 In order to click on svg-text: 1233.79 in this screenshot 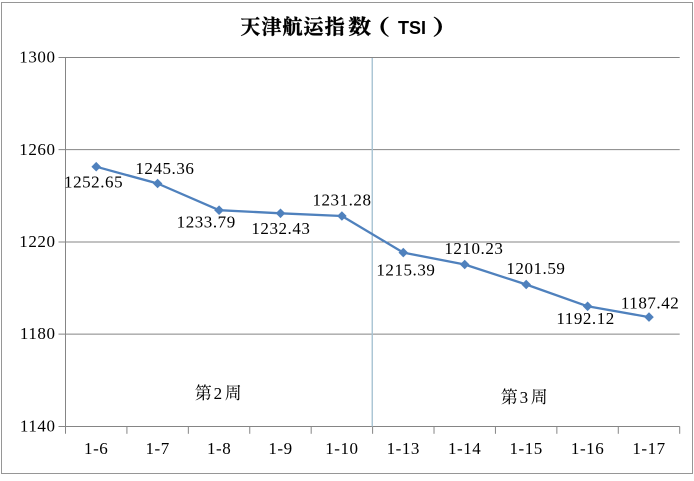, I will do `click(206, 221)`.